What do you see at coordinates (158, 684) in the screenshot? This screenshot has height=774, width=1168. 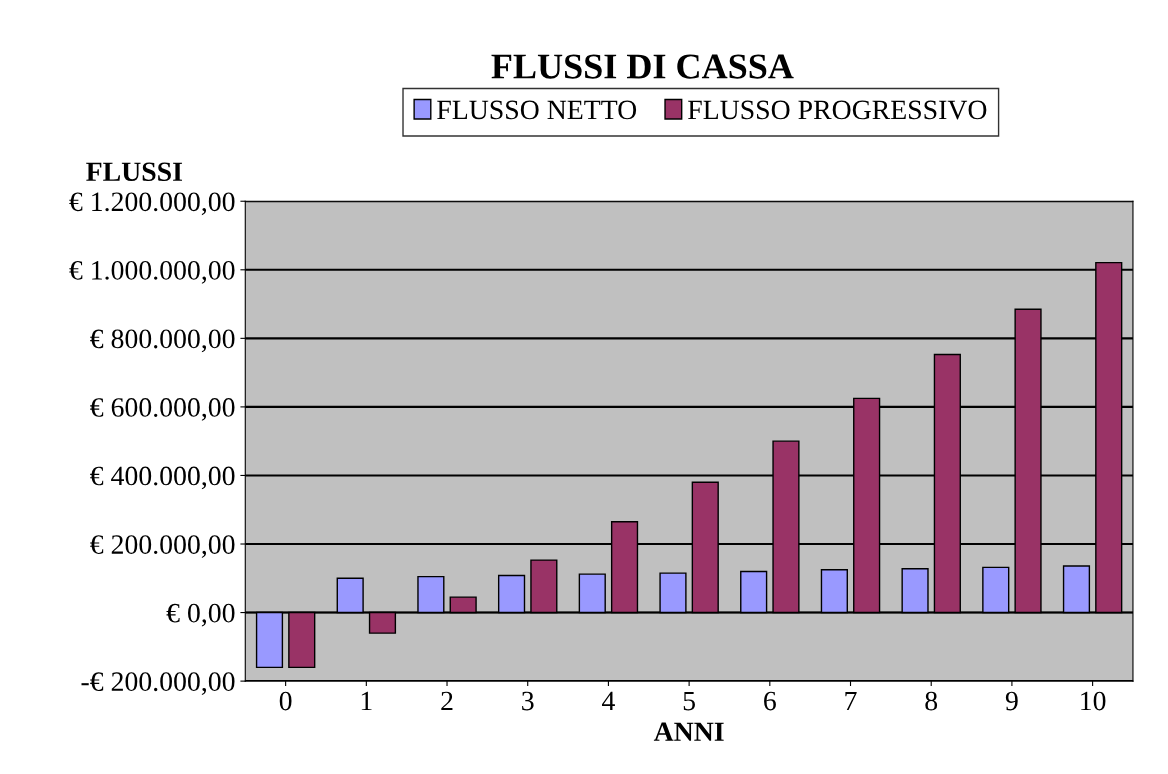 I see `y-tick-label: -€ 200.000,00` at bounding box center [158, 684].